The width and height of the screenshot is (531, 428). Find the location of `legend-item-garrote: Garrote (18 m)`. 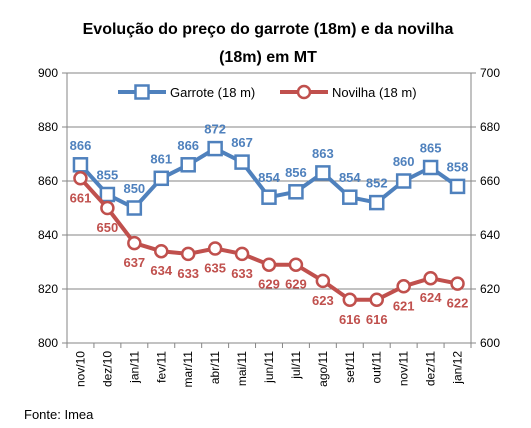

legend-item-garrote: Garrote (18 m) is located at coordinates (186, 92).